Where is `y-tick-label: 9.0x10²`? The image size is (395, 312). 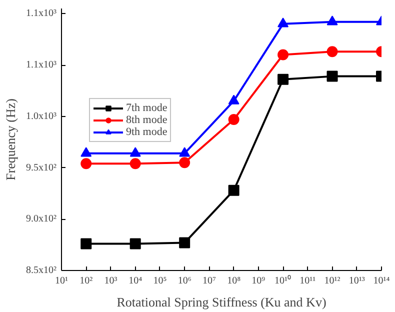 y-tick-label: 9.0x10² is located at coordinates (41, 219).